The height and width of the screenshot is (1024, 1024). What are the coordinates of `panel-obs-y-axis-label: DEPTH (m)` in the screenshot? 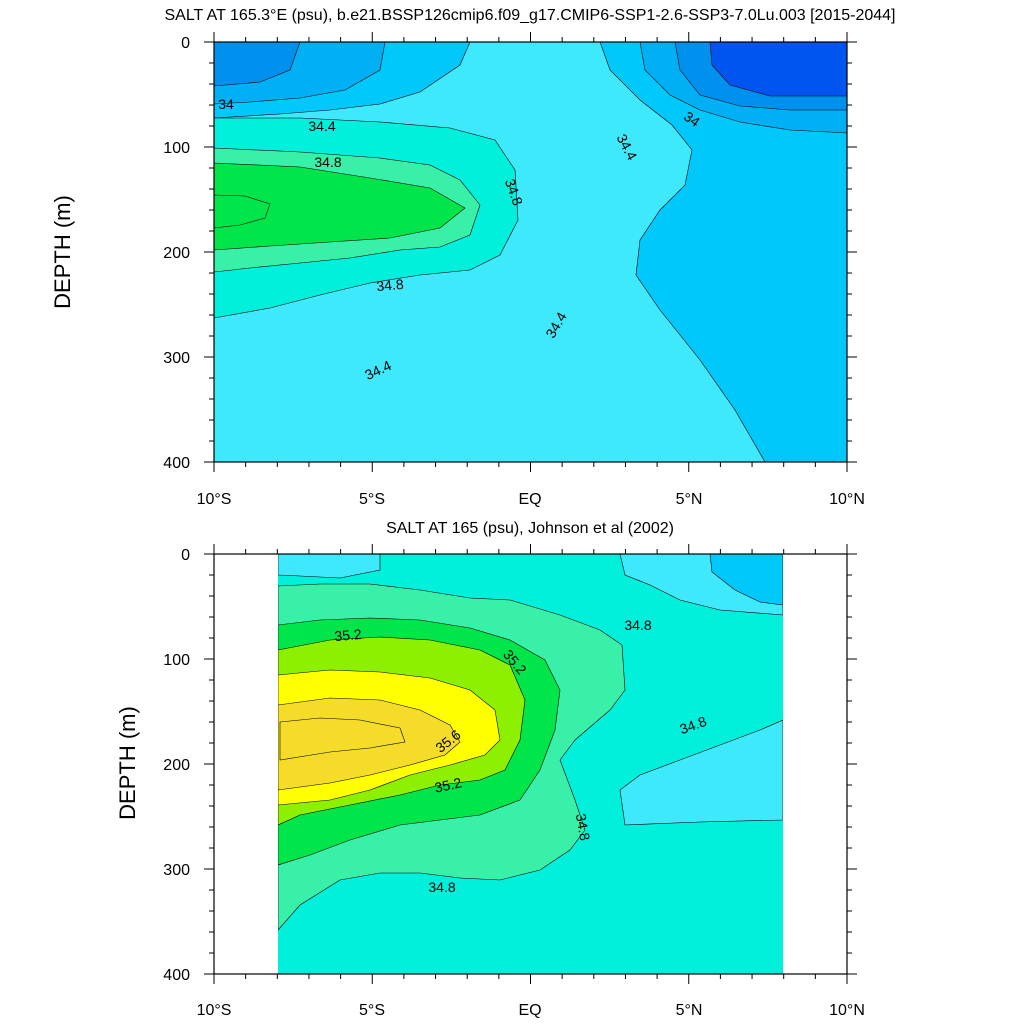 It's located at (127, 763).